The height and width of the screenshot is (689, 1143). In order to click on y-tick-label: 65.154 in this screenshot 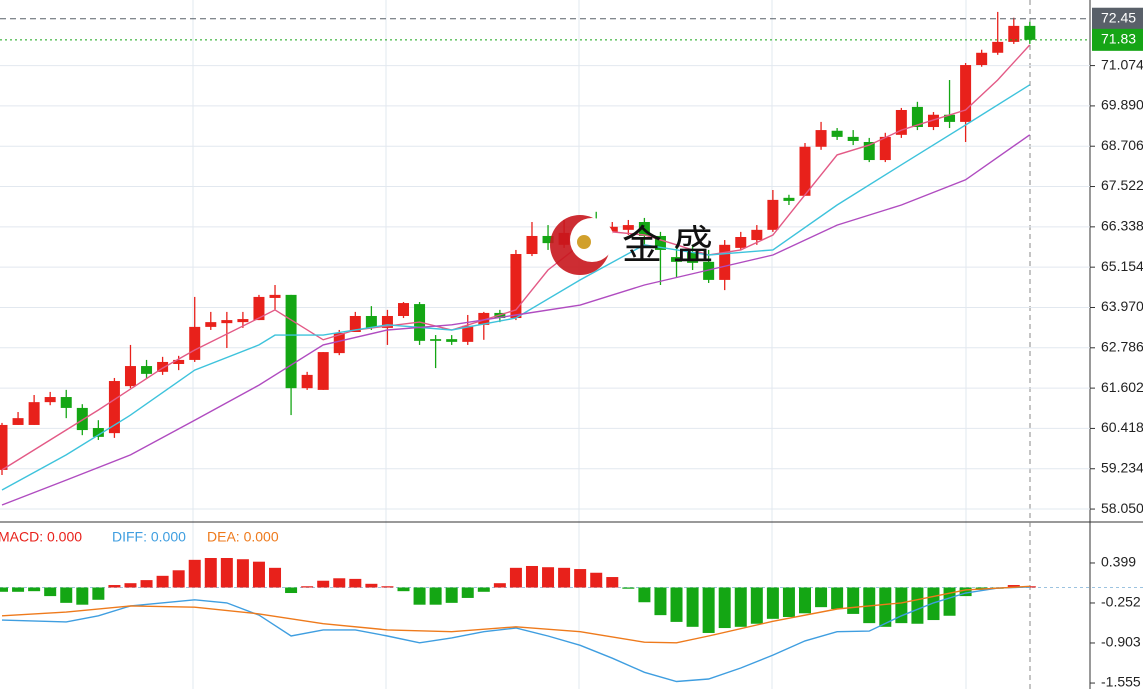, I will do `click(1122, 266)`.